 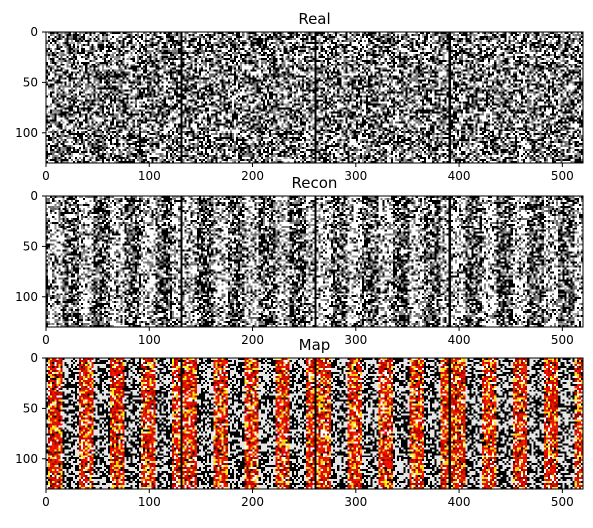 What do you see at coordinates (315, 183) in the screenshot?
I see `panel-title: Recon` at bounding box center [315, 183].